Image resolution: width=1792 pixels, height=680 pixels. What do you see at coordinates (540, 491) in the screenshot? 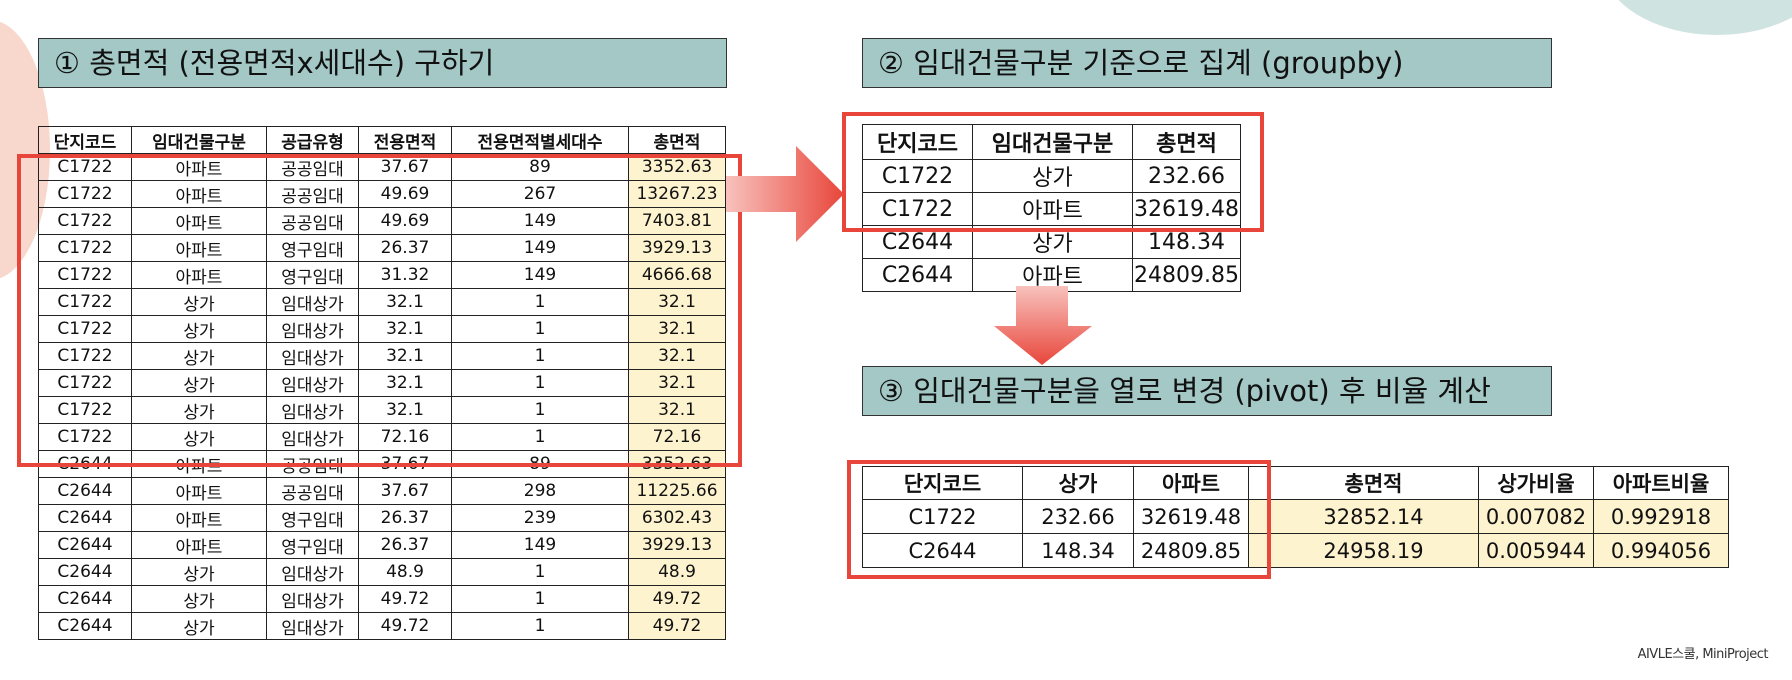
I see `table-cell: 298` at bounding box center [540, 491].